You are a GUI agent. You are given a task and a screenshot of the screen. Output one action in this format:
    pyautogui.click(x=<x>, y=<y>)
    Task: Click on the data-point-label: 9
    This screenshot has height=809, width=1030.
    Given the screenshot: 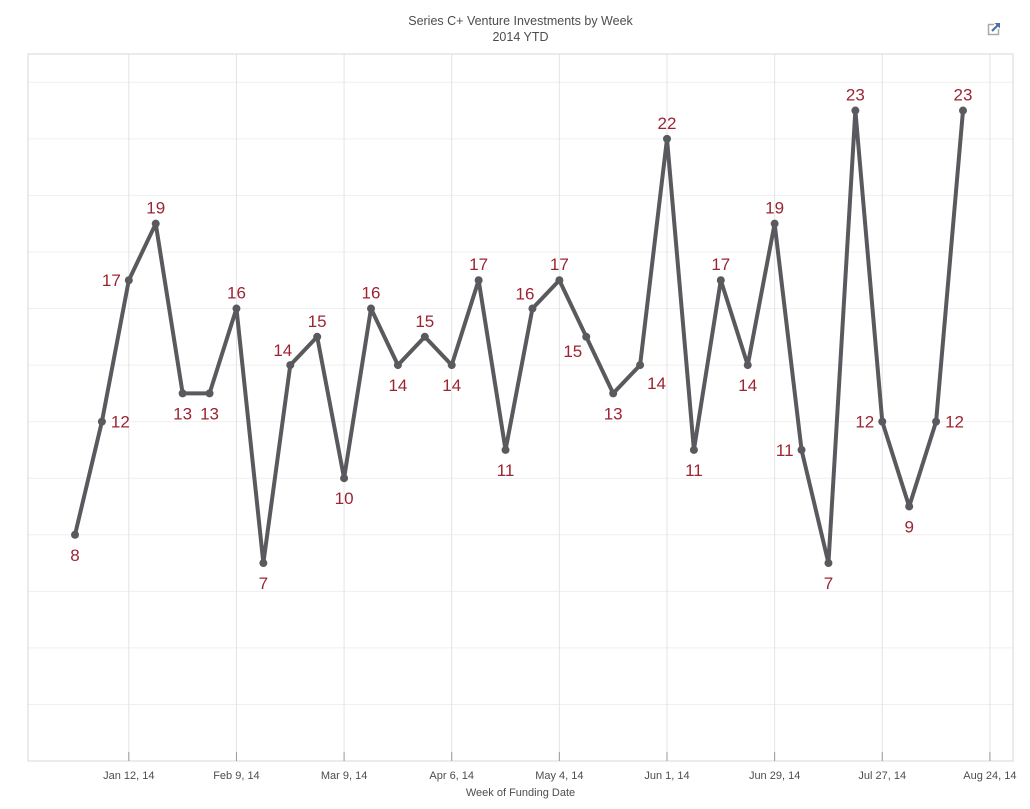 What is the action you would take?
    pyautogui.click(x=908, y=526)
    